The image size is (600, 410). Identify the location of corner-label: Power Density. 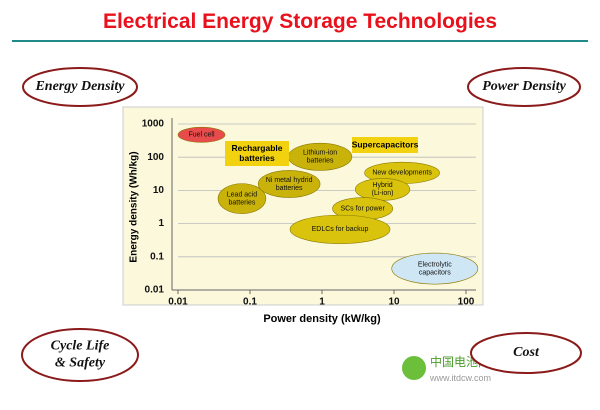
(524, 86).